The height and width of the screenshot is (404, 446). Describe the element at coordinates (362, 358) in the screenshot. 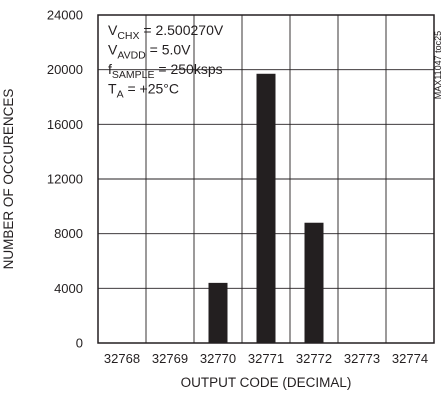

I see `x-tick-label: 32773` at that location.